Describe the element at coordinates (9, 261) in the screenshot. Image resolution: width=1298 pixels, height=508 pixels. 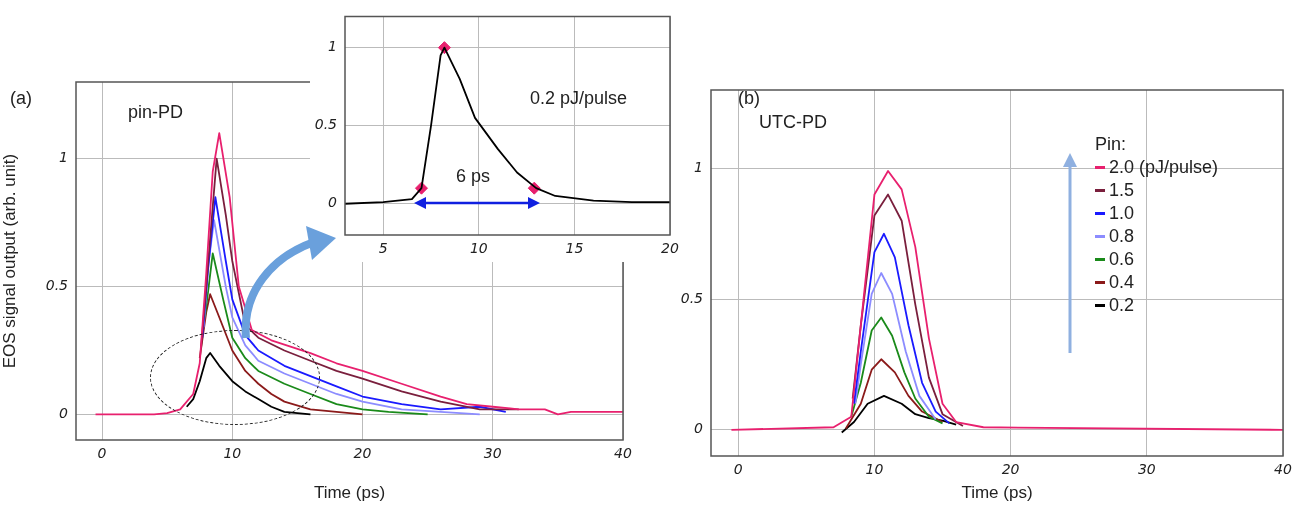
I see `y-axis-title: EOS signal output (arb. unit)` at that location.